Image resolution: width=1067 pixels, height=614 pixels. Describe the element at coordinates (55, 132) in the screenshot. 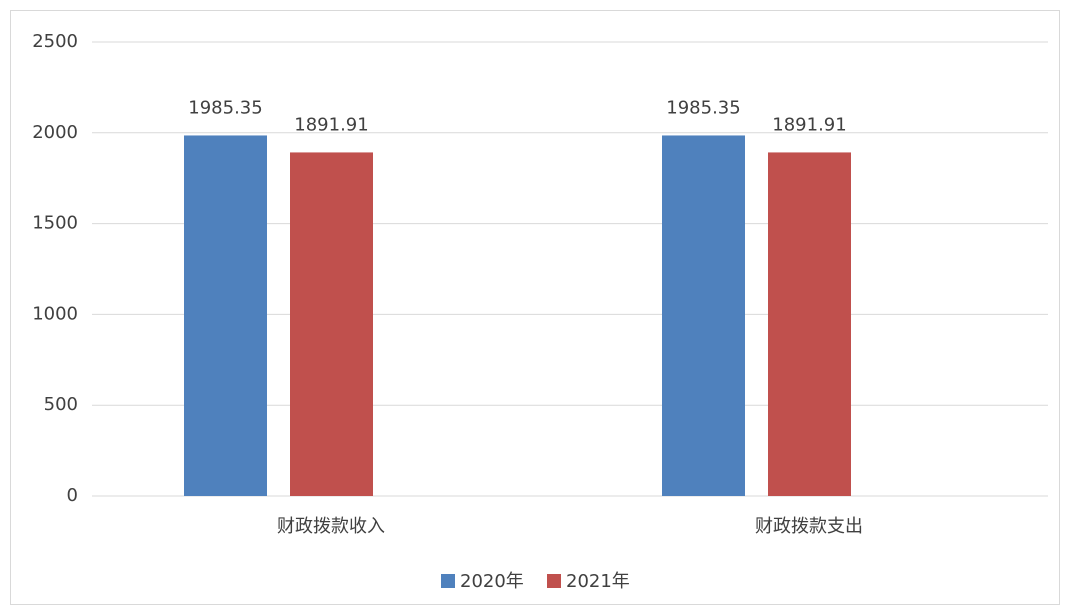

I see `y-tick-label: 2000` at that location.